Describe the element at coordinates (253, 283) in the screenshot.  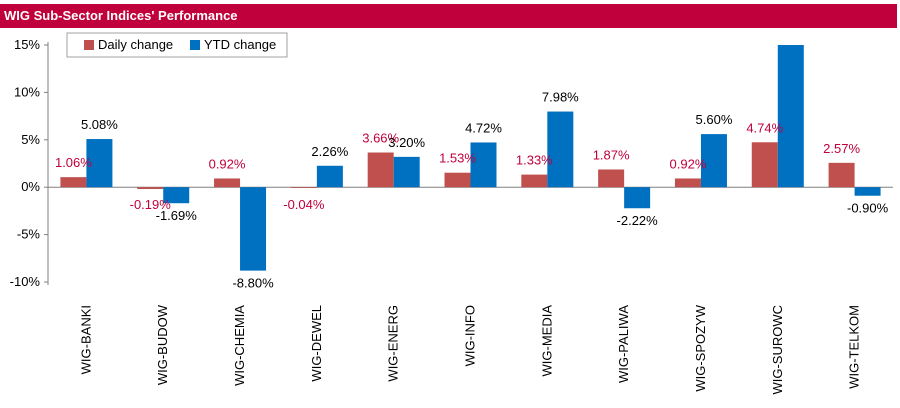
I see `label-ytd-wig-chemia: -8.80%` at that location.